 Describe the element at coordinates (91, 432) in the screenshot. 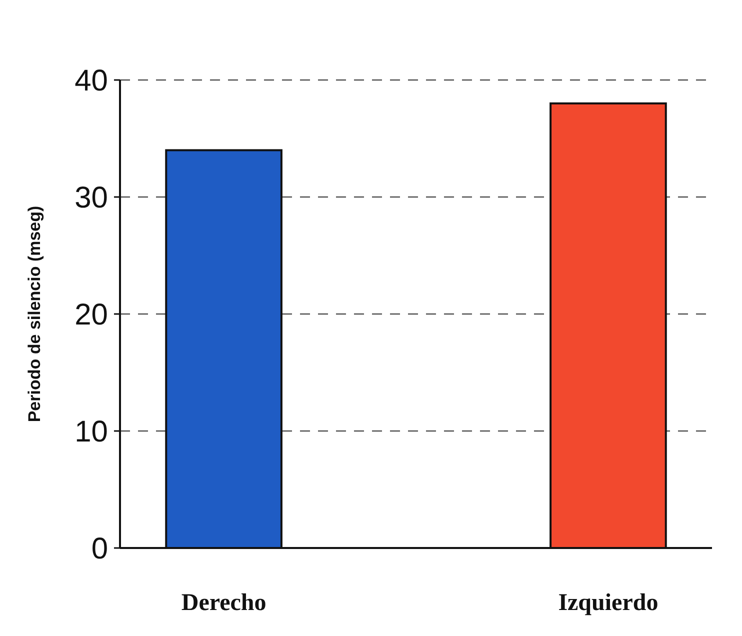

I see `y-tick-label: 10` at that location.